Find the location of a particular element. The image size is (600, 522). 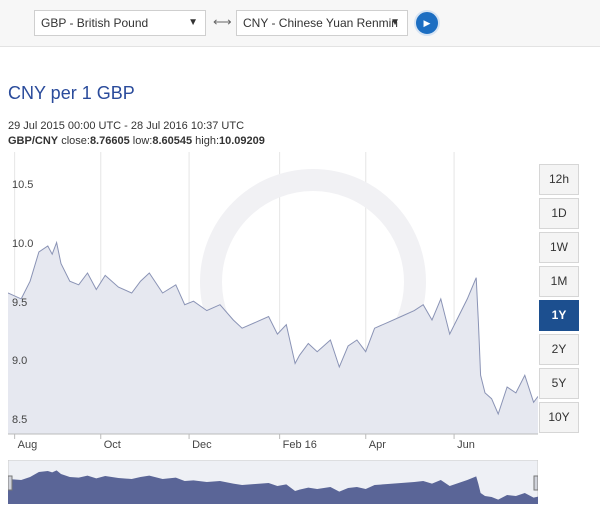

y-tick-label: 9.5 is located at coordinates (20, 302).